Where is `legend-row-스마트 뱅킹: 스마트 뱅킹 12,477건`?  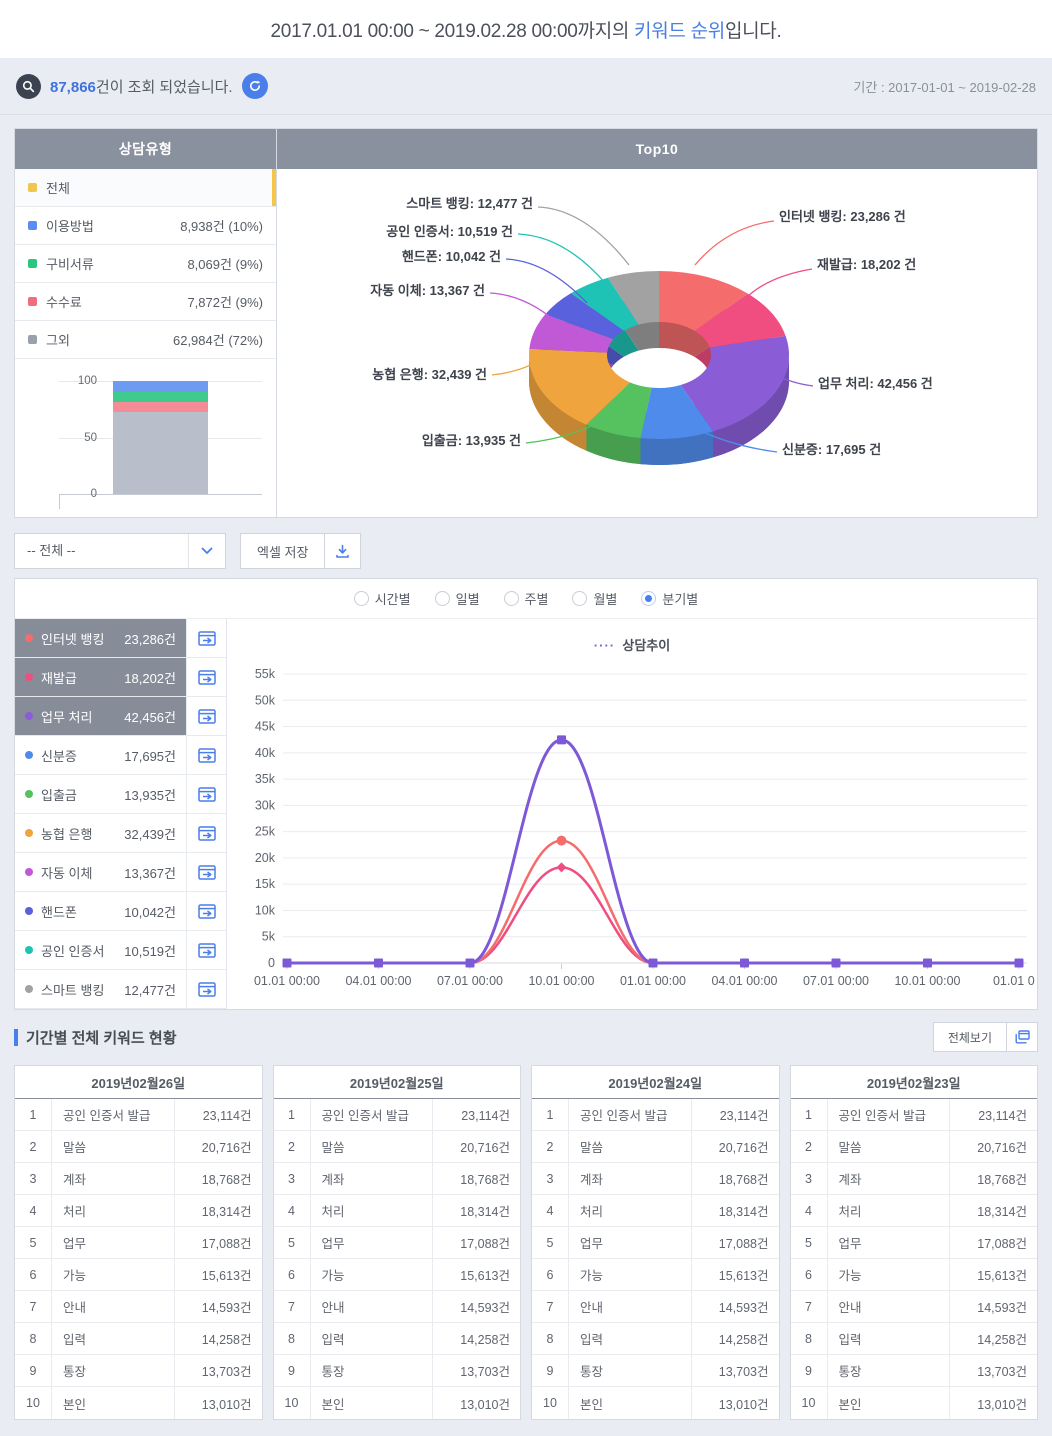
legend-row-스마트 뱅킹: 스마트 뱅킹 12,477건 is located at coordinates (120, 989).